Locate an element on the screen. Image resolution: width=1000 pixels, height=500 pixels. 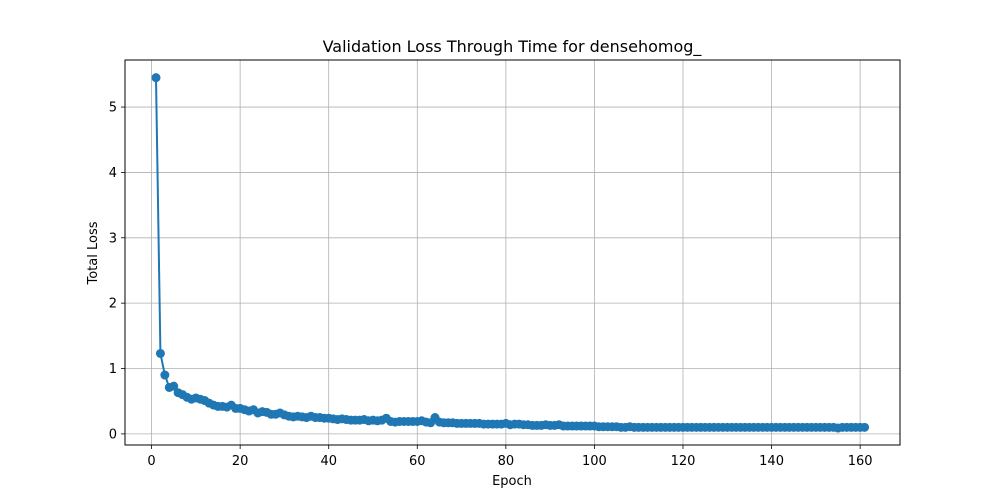
x-axis-ticks: 0 20 40 60 80 100 120 140 160 is located at coordinates (510, 457).